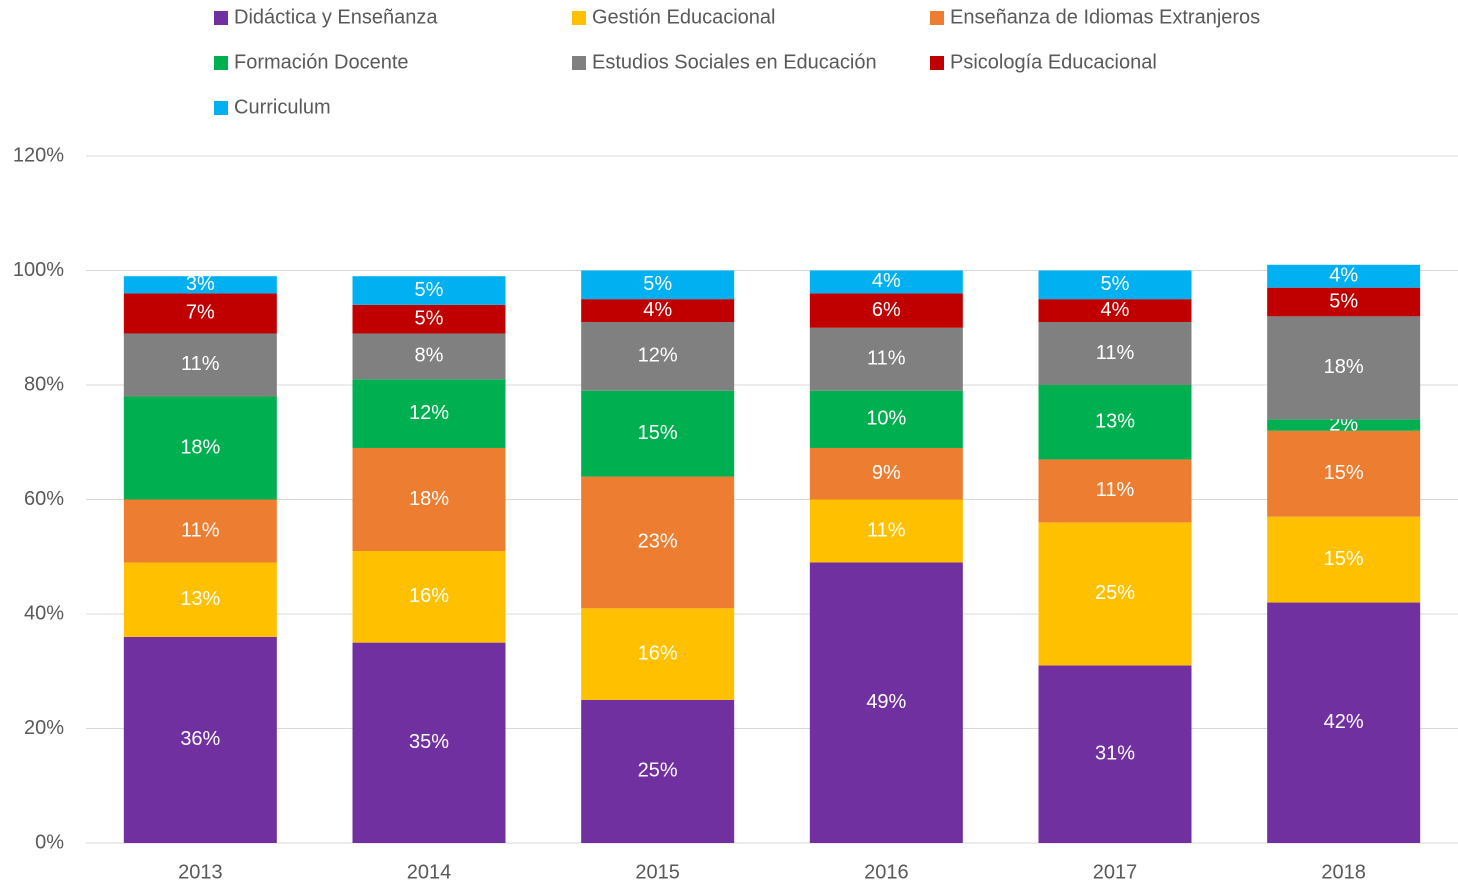  I want to click on legend-label: Curriculum, so click(282, 107).